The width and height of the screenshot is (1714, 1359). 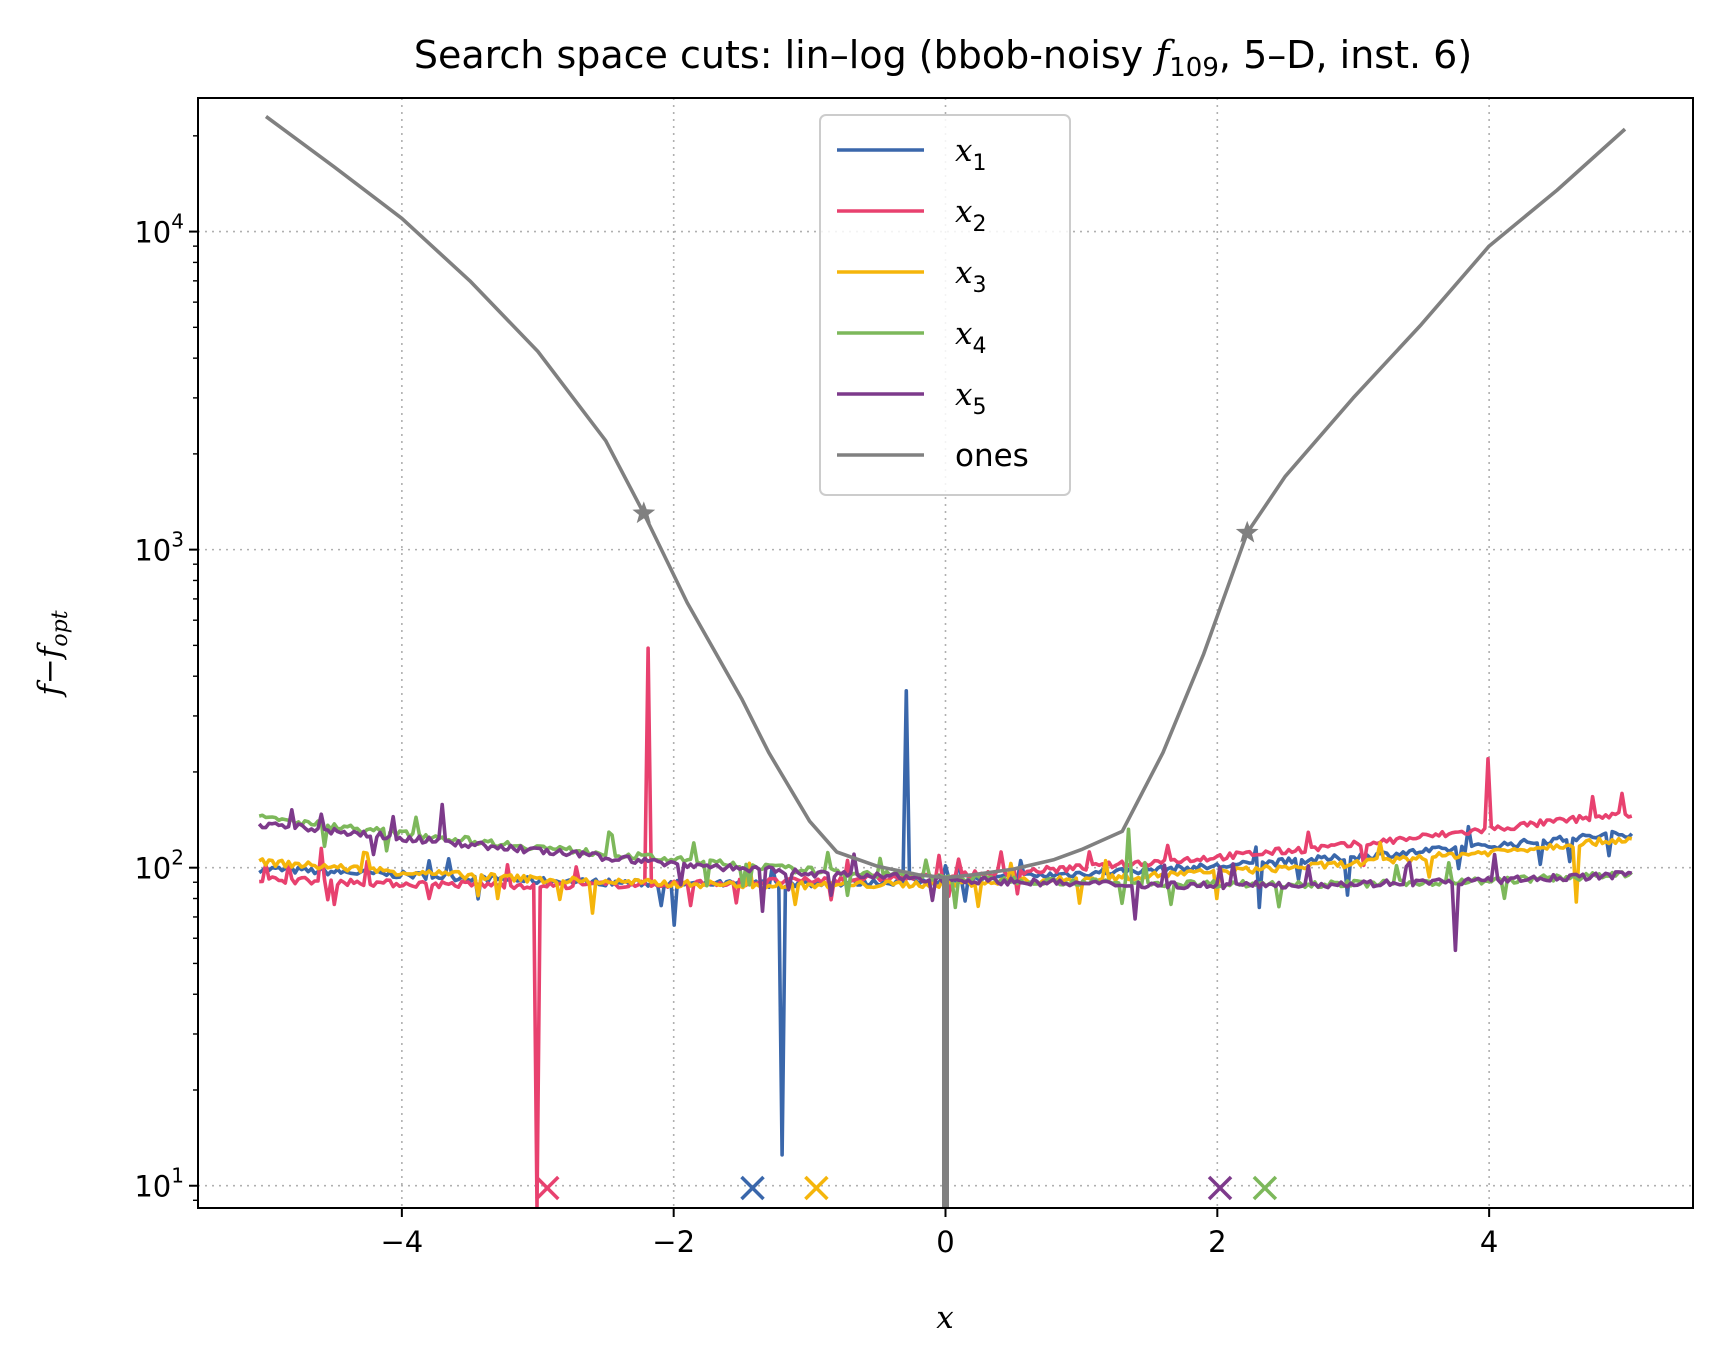 What do you see at coordinates (816, 1188) in the screenshot?
I see `optimum-marker-x3` at bounding box center [816, 1188].